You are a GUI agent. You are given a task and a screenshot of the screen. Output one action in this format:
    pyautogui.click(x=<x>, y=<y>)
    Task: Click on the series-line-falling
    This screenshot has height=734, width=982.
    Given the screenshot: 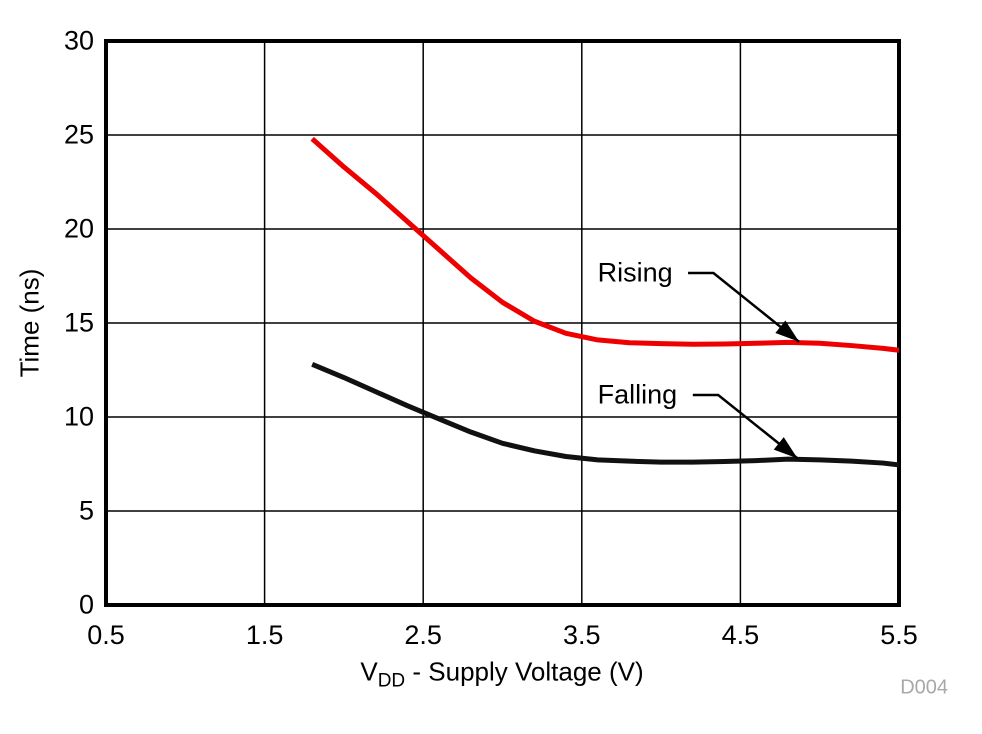 What is the action you would take?
    pyautogui.click(x=605, y=415)
    